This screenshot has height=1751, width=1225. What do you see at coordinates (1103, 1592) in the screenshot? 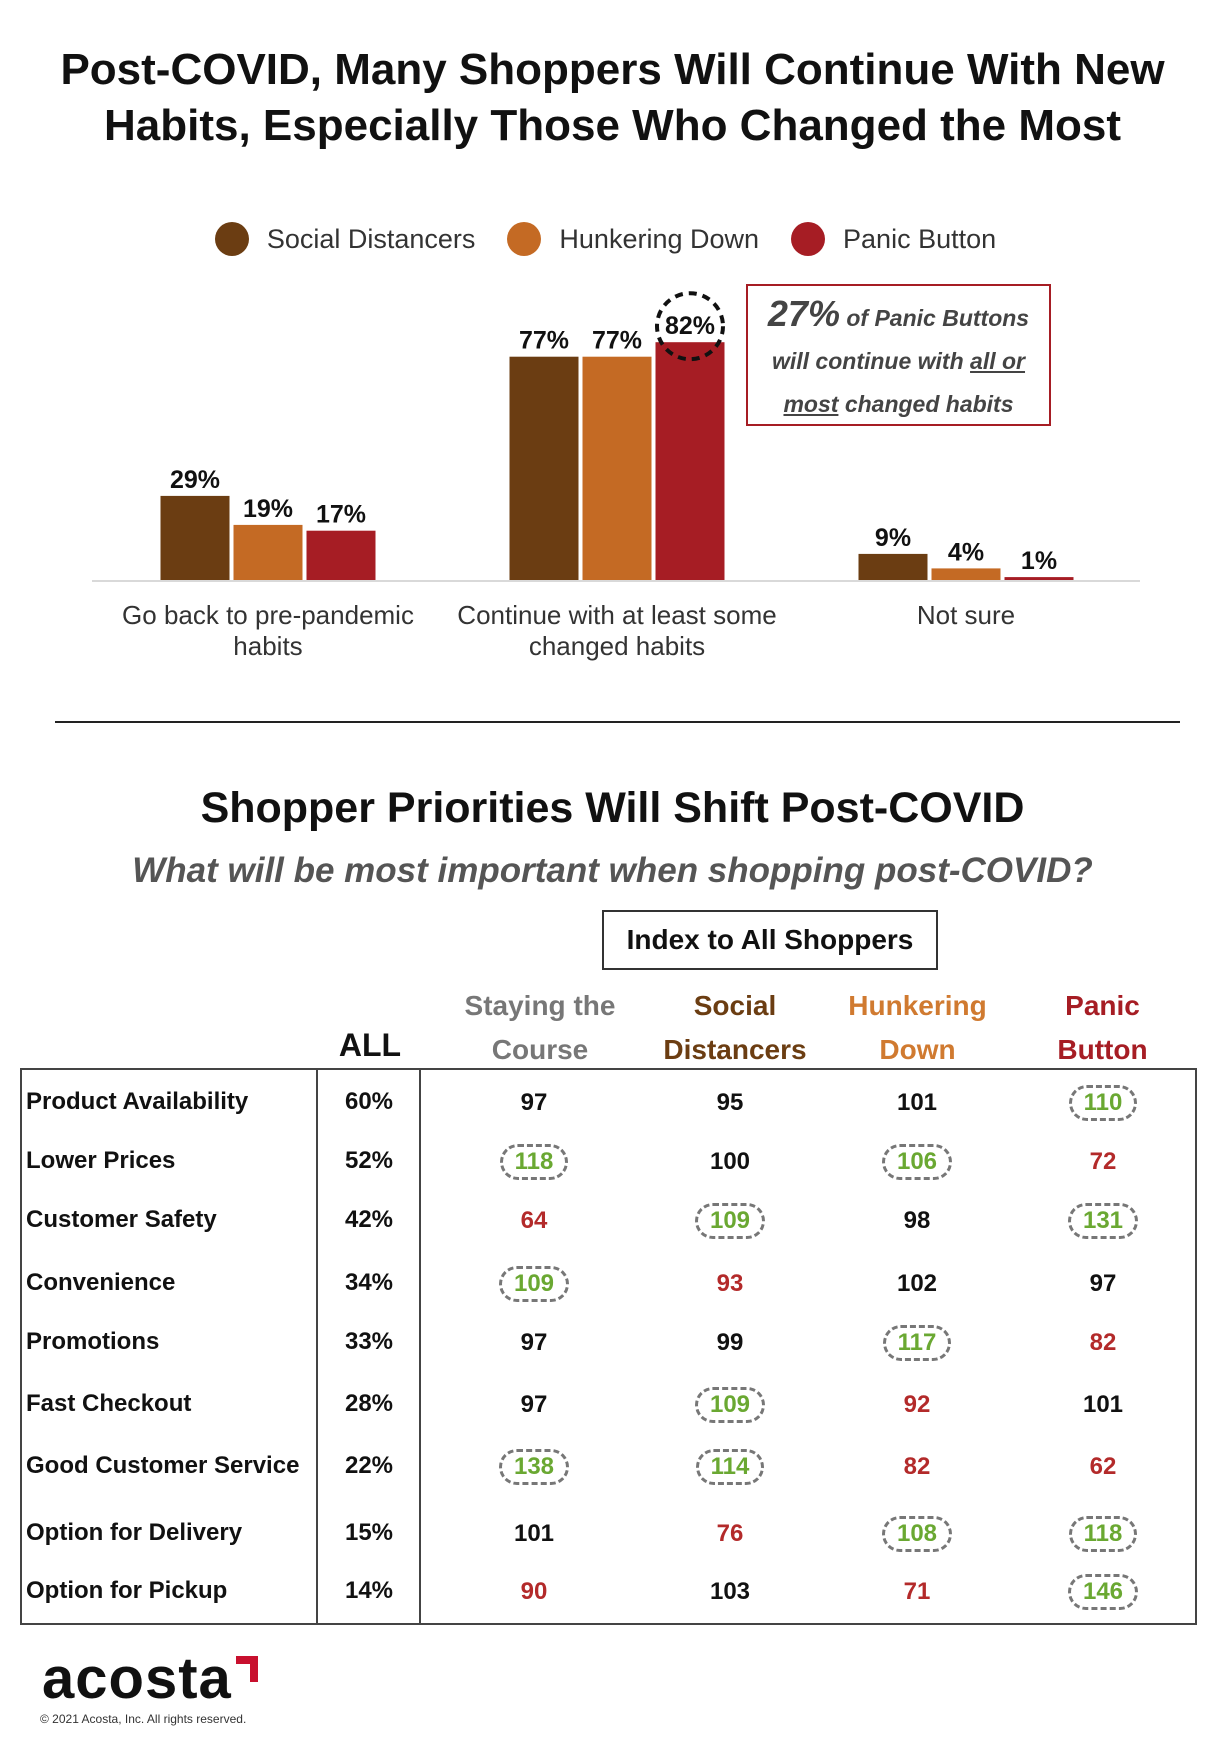
I see `table-cell: 146` at bounding box center [1103, 1592].